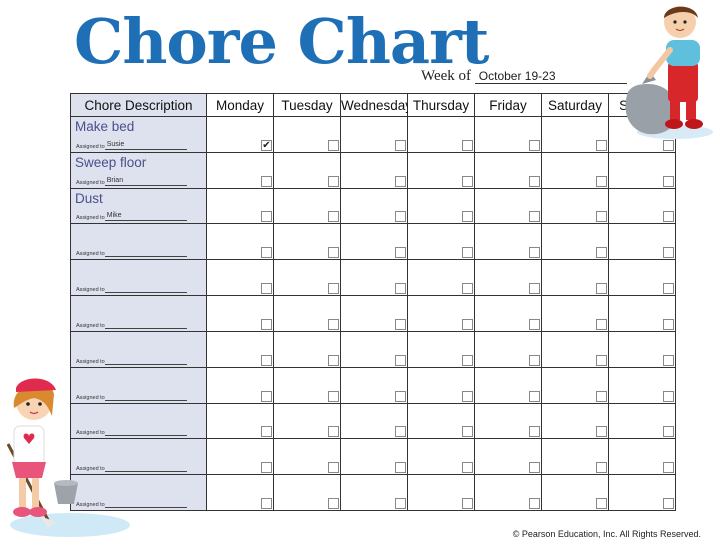 The height and width of the screenshot is (553, 715). What do you see at coordinates (145, 145) in the screenshot?
I see `assigned-field: Susie` at bounding box center [145, 145].